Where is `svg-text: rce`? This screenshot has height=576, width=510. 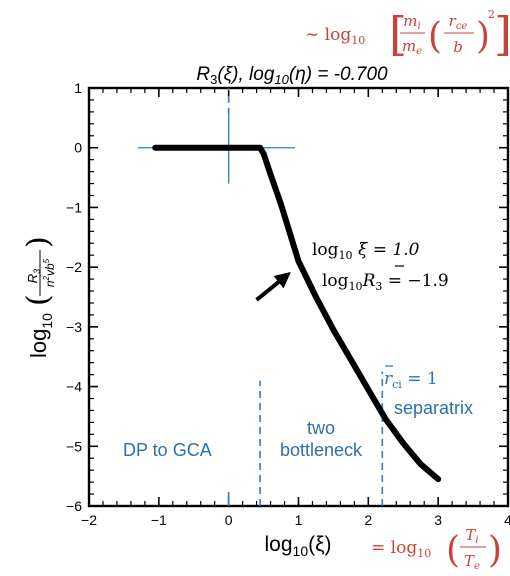
svg-text: rce is located at coordinates (458, 22).